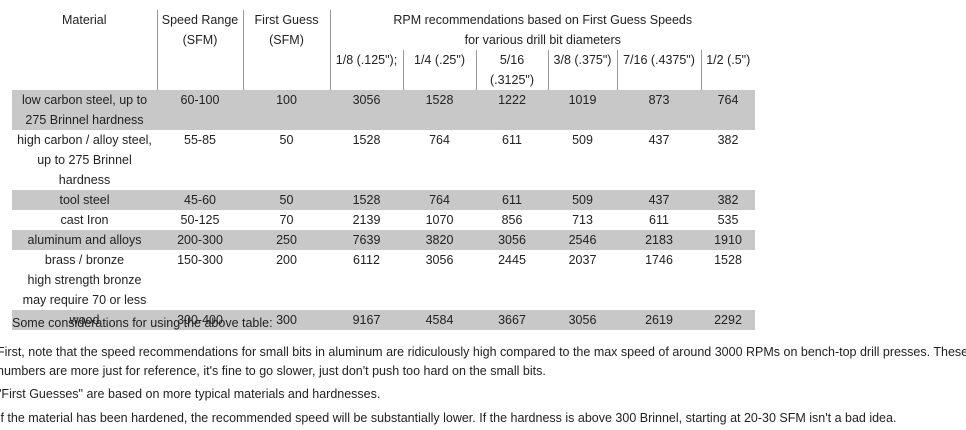 The height and width of the screenshot is (430, 966). What do you see at coordinates (542, 40) in the screenshot?
I see `header-line: for various drill bit diameters` at bounding box center [542, 40].